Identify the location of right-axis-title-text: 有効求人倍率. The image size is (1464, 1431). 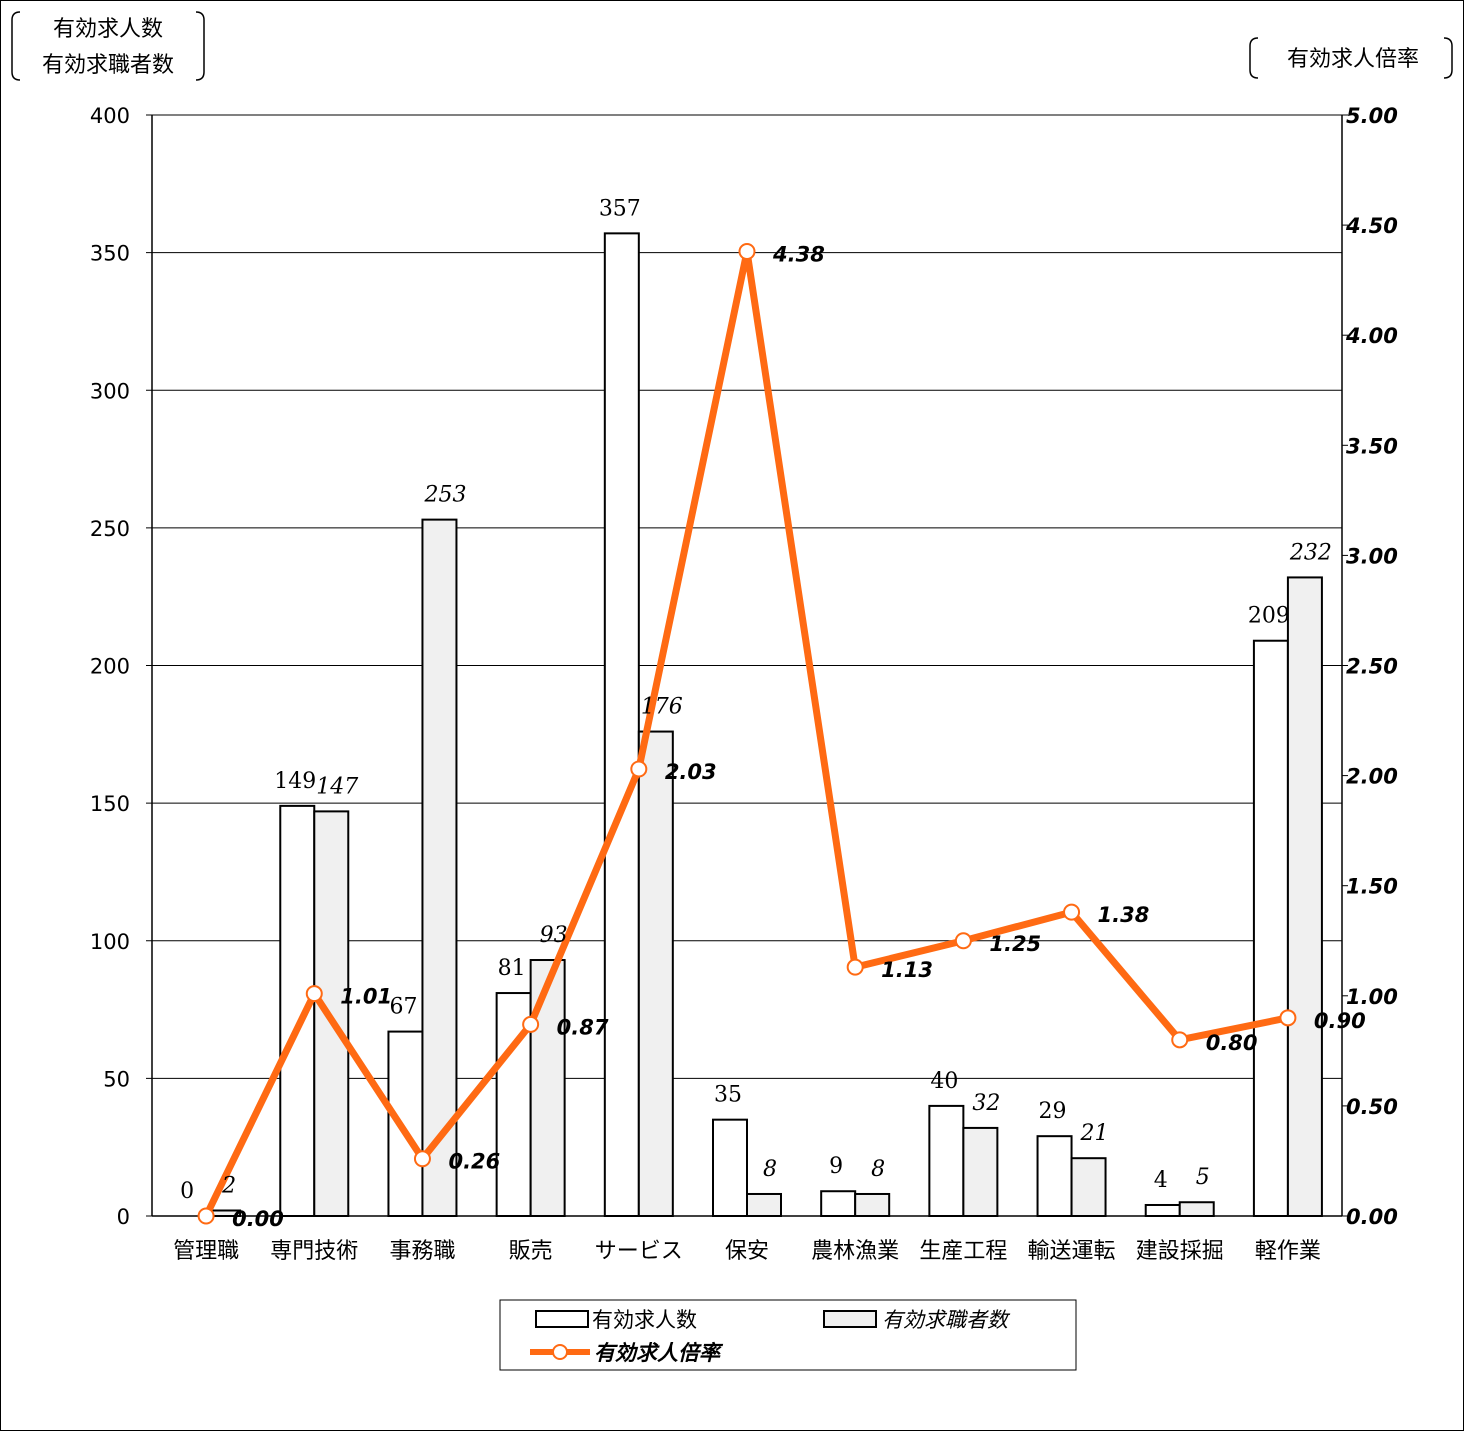
(1353, 59).